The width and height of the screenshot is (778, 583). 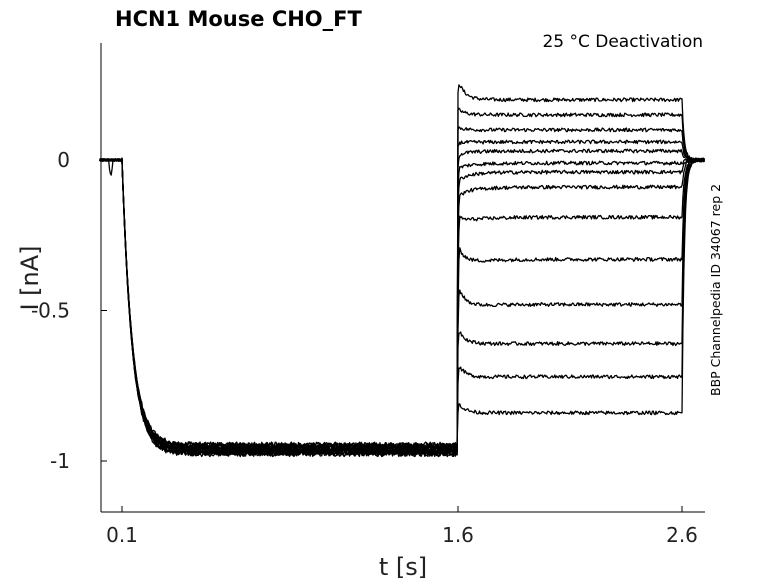 I want to click on y-tick-label: -1, so click(x=60, y=461).